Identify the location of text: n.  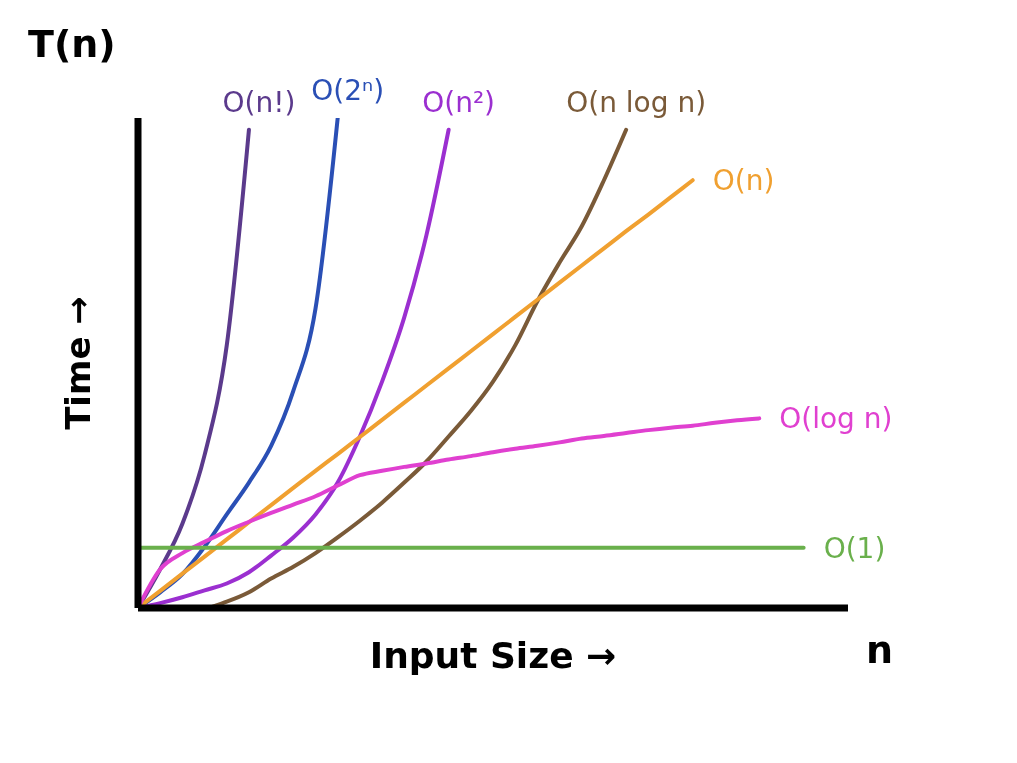
(880, 650).